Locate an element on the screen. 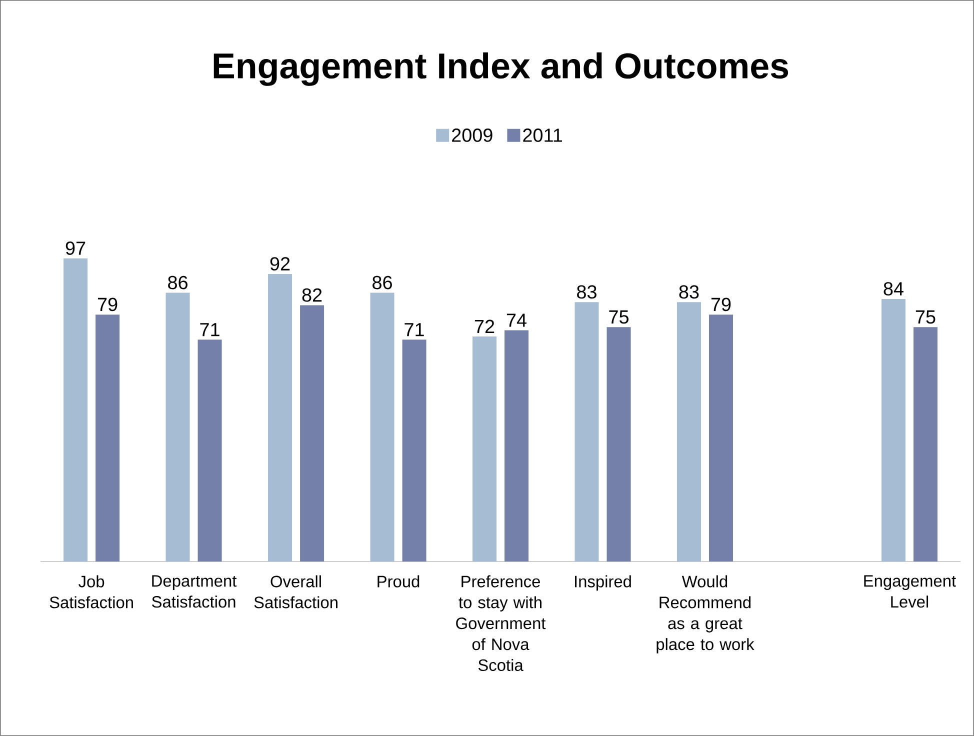 The width and height of the screenshot is (974, 736). legend-label: 2009 is located at coordinates (472, 135).